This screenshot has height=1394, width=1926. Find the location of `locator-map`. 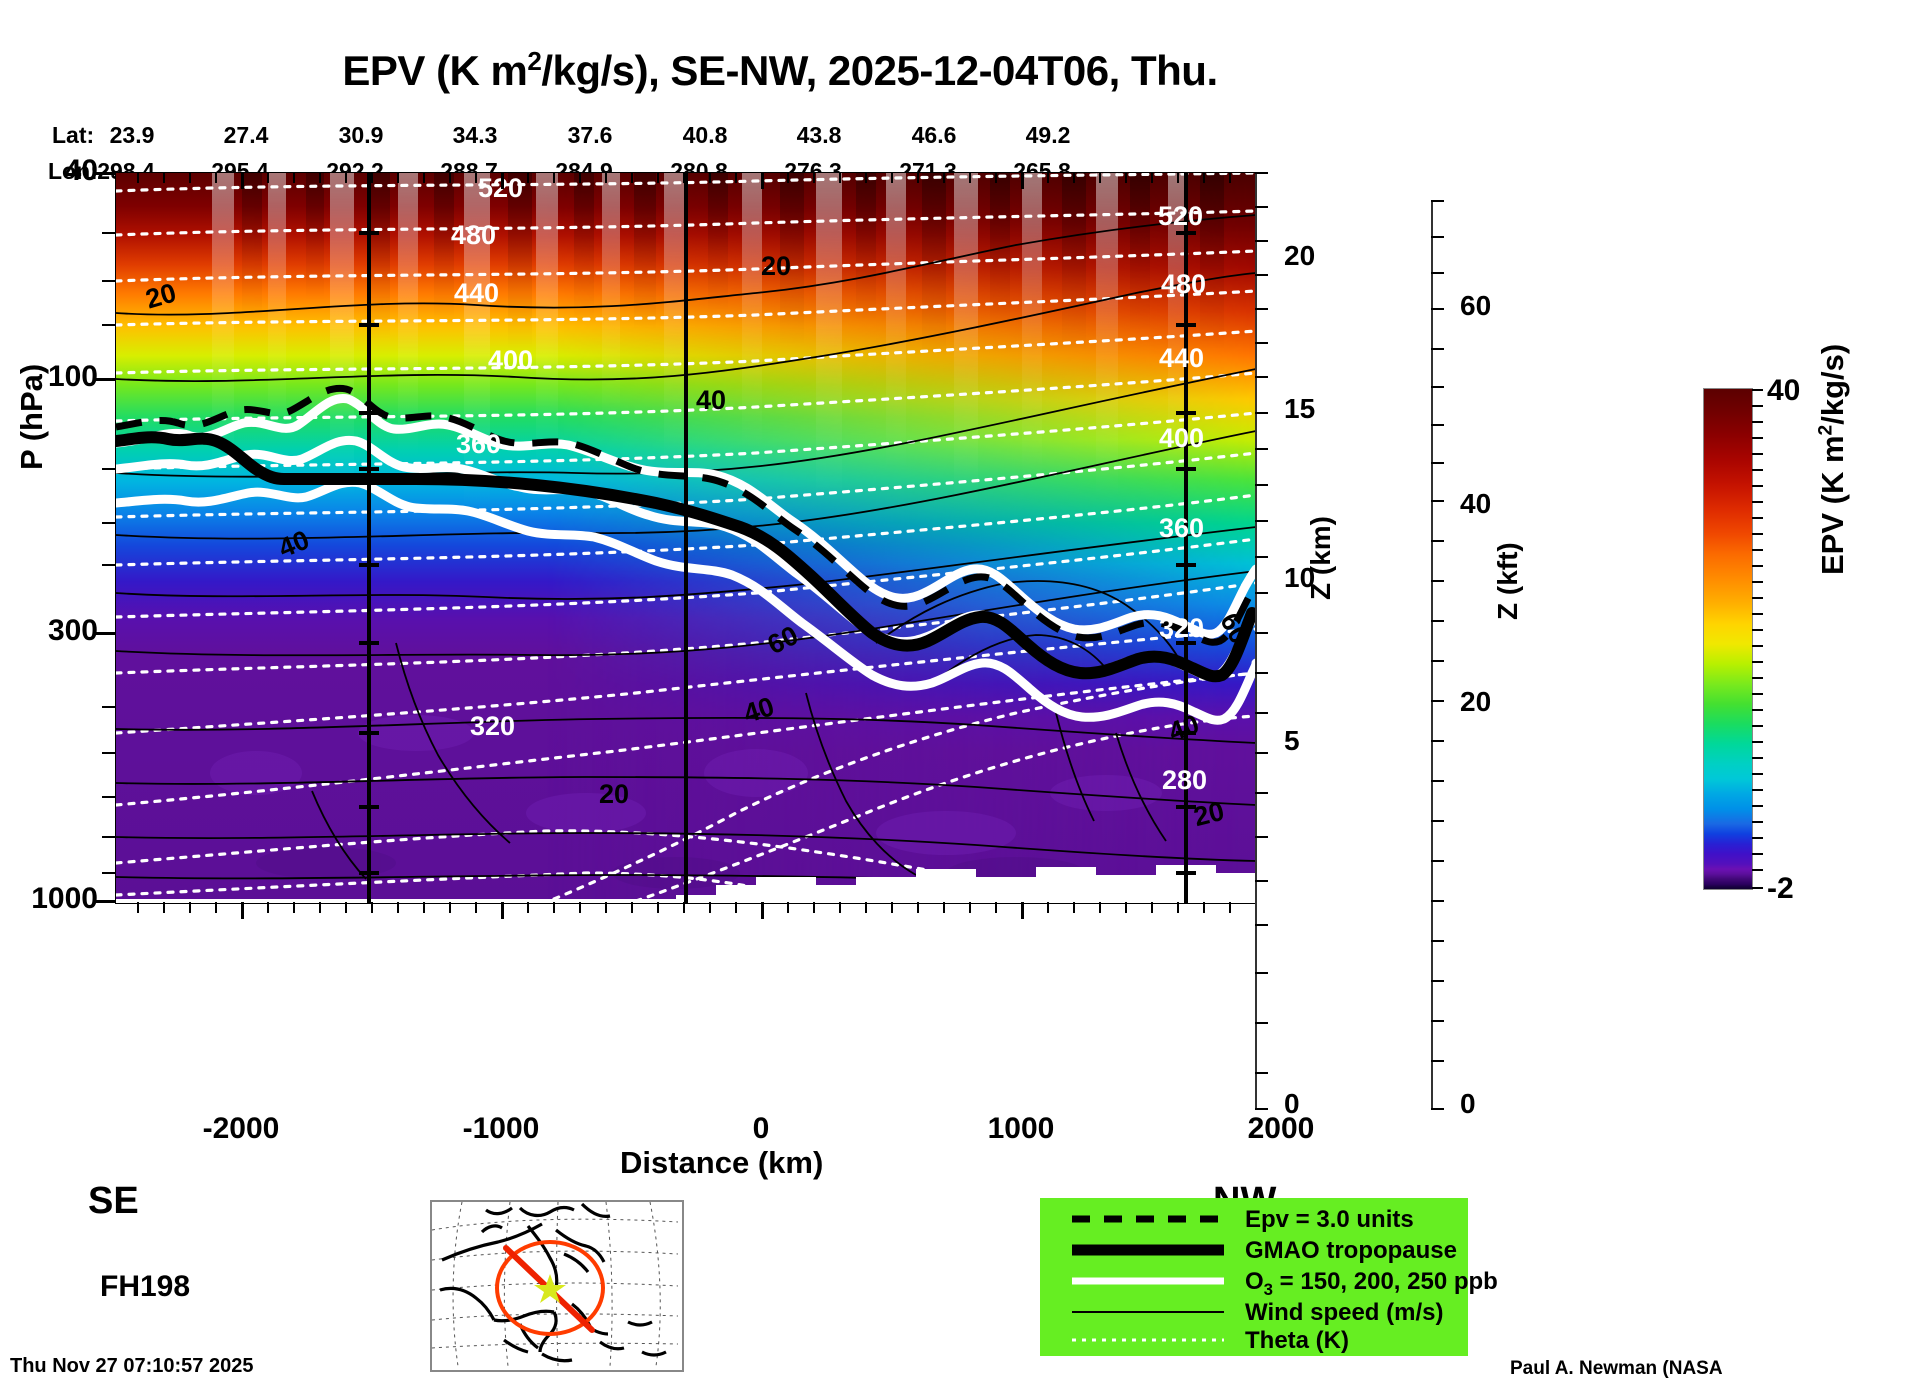

locator-map is located at coordinates (557, 1286).